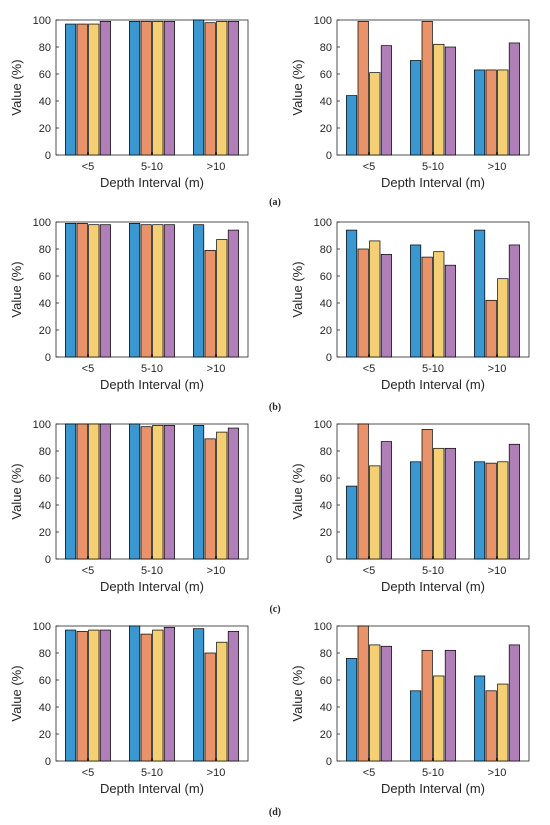 The image size is (550, 825). Describe the element at coordinates (275, 202) in the screenshot. I see `panel-label: (a)` at that location.